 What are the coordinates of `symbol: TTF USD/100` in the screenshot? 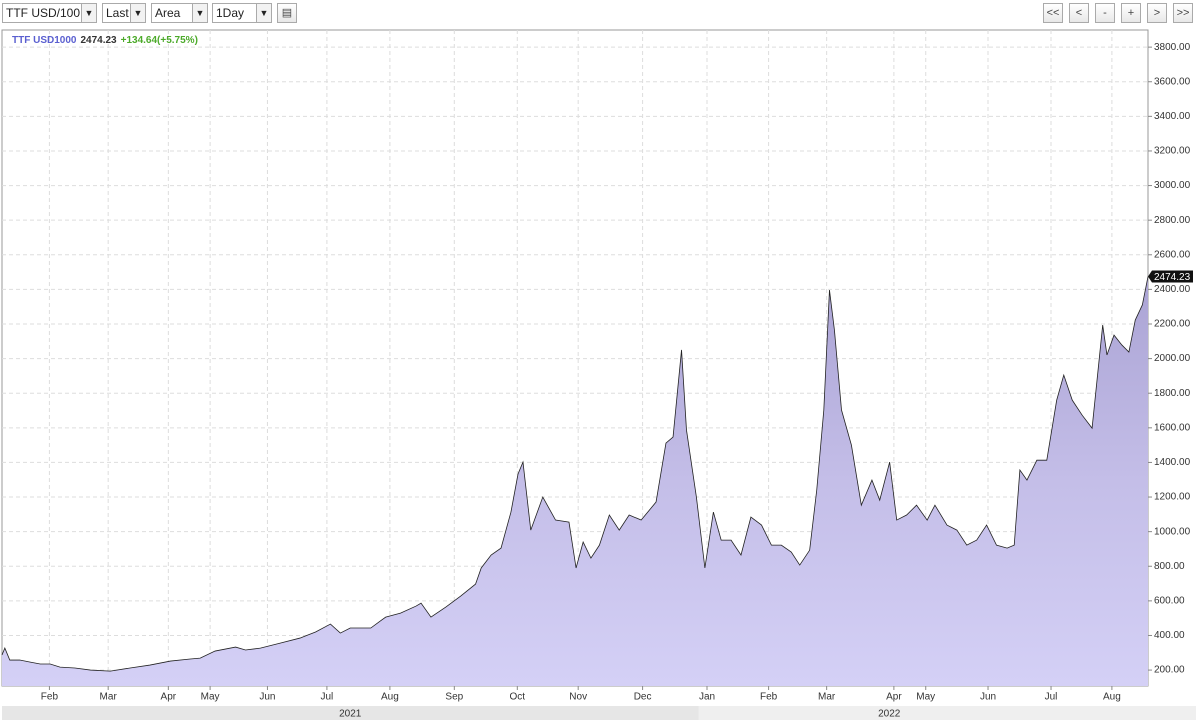 It's located at (43, 13).